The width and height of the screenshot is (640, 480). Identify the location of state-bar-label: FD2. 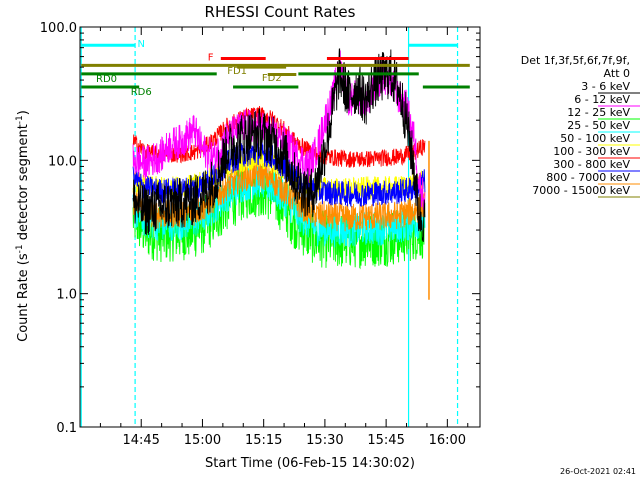
(272, 78).